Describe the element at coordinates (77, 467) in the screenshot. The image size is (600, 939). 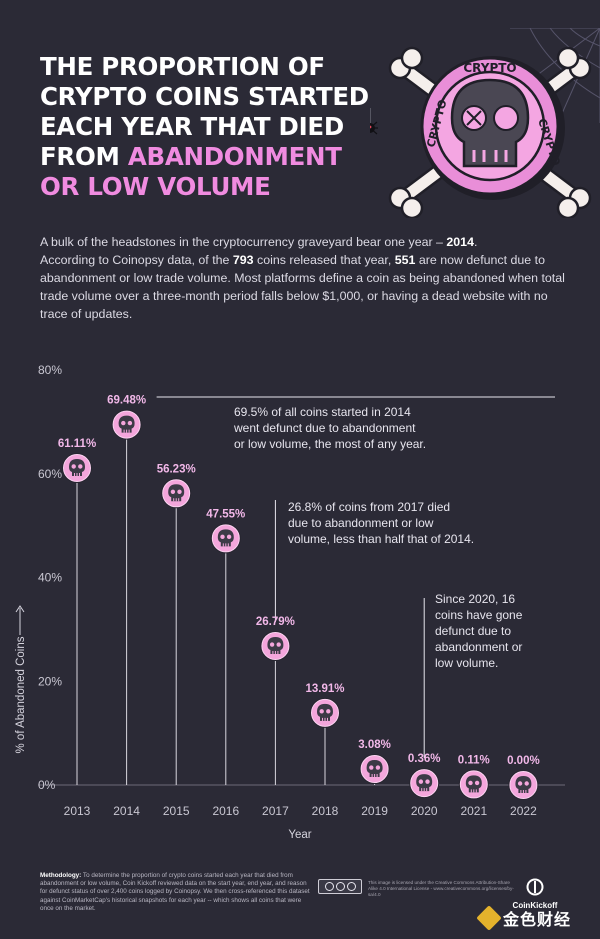
I see `skull-icon-2013` at that location.